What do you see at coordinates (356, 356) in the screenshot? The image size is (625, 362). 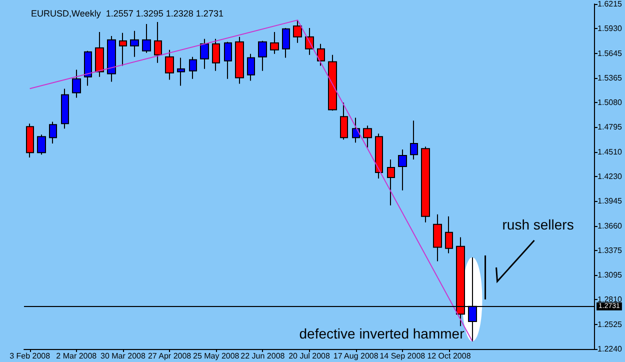 I see `x-tick-label: 17 Aug 2008` at bounding box center [356, 356].